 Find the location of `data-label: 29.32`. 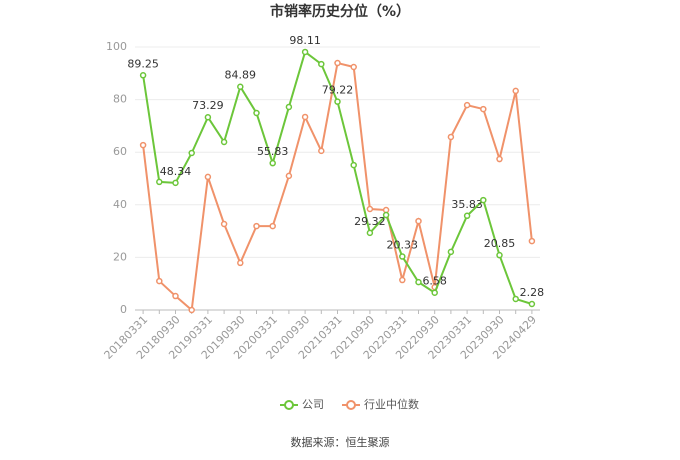

data-label: 29.32 is located at coordinates (370, 221).